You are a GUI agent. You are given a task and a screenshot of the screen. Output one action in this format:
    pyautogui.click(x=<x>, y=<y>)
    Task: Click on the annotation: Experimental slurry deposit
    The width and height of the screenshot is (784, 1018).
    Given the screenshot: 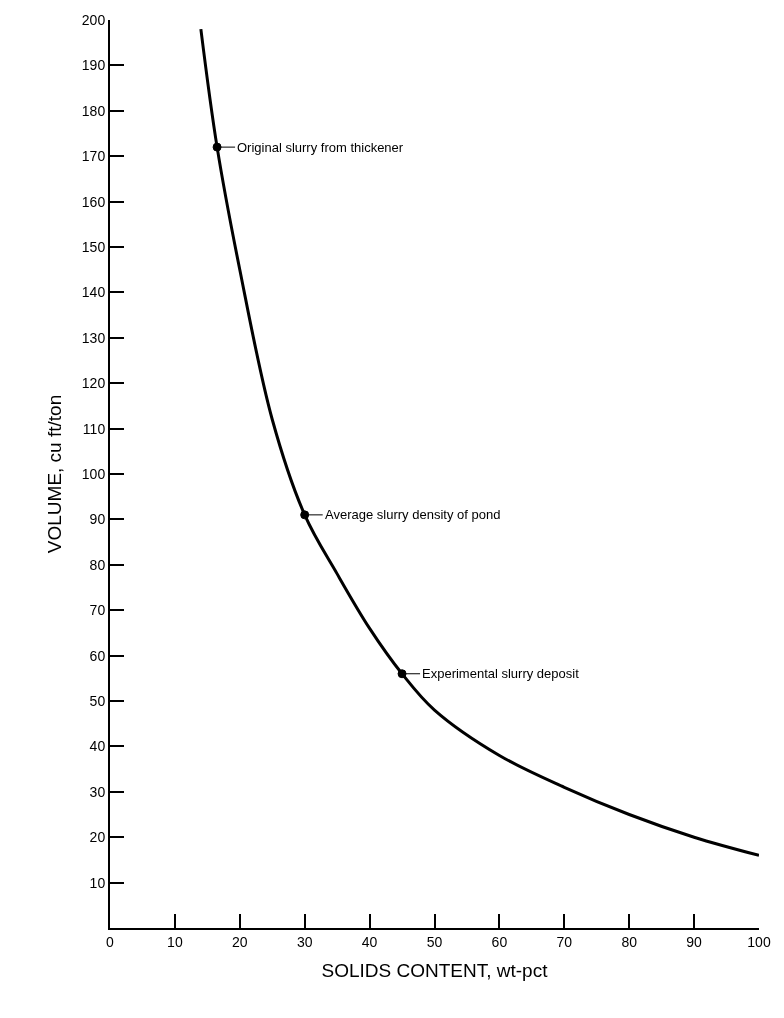 What is the action you would take?
    pyautogui.click(x=501, y=673)
    